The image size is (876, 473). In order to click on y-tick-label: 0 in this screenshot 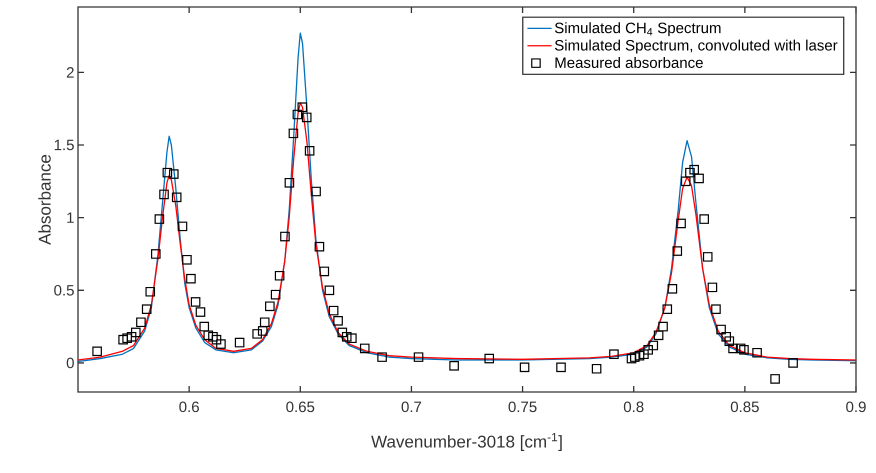, I will do `click(70, 363)`.